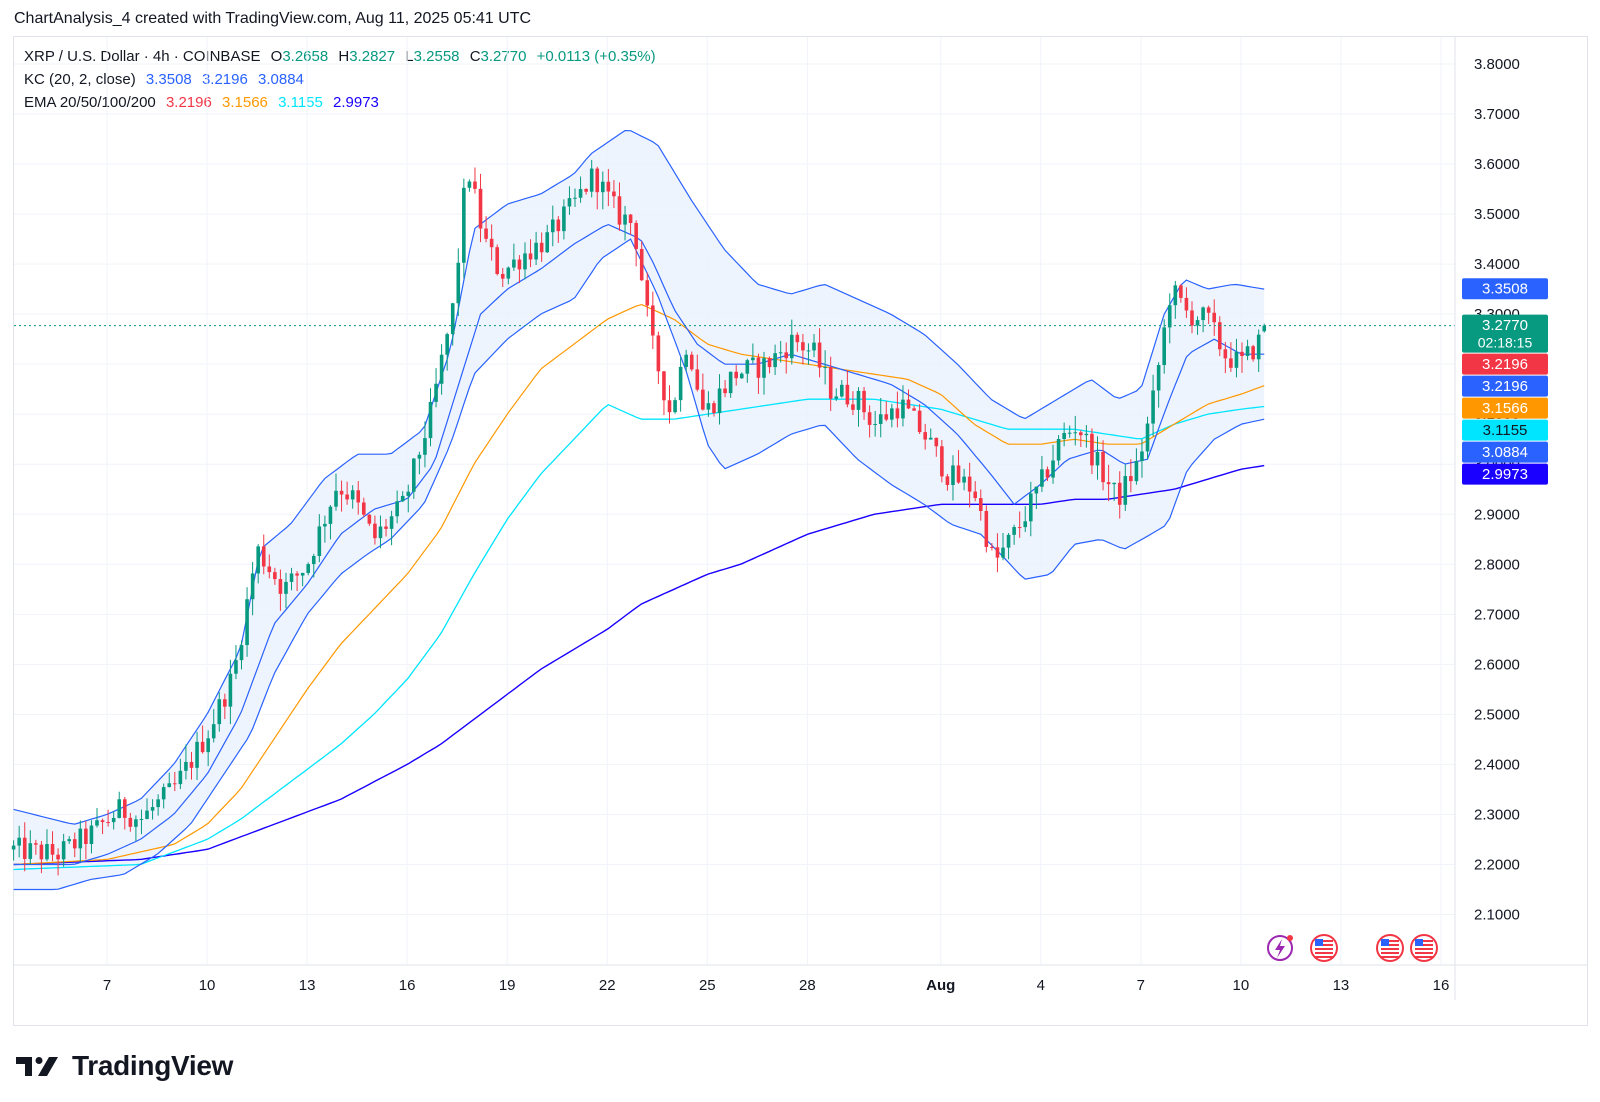 The width and height of the screenshot is (1600, 1102). I want to click on open-value: 3.2658, so click(305, 56).